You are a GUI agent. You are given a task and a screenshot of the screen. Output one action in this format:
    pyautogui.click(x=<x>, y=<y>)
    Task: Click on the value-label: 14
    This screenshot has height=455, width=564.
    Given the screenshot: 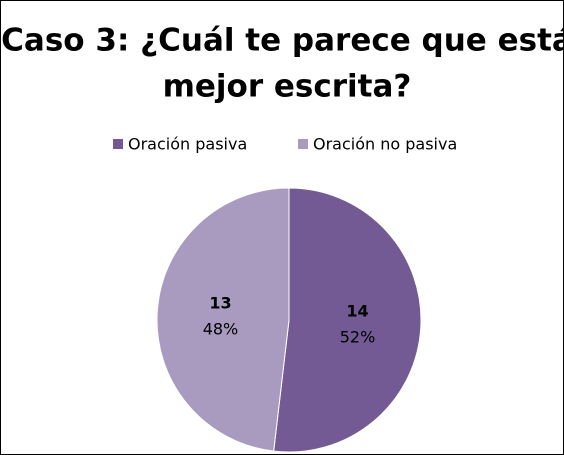 What is the action you would take?
    pyautogui.click(x=357, y=310)
    